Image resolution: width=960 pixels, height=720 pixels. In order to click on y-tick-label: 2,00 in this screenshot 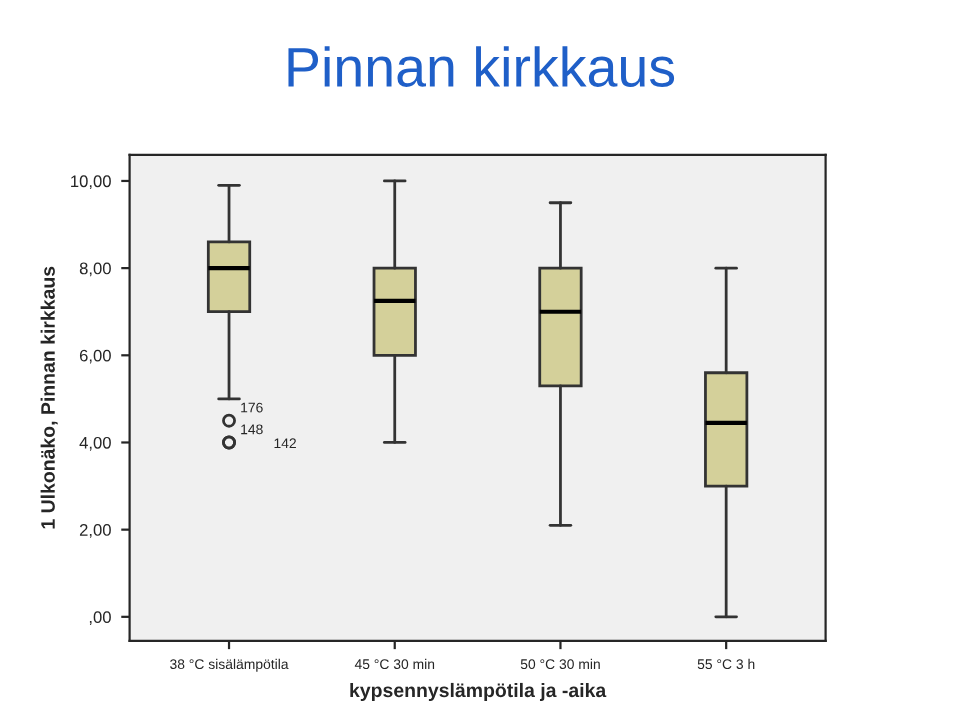, I will do `click(95, 531)`.